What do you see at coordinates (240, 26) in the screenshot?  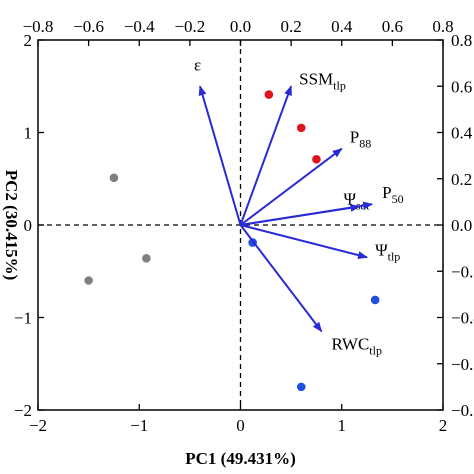 I see `top-tick-label: 0.0` at bounding box center [240, 26].